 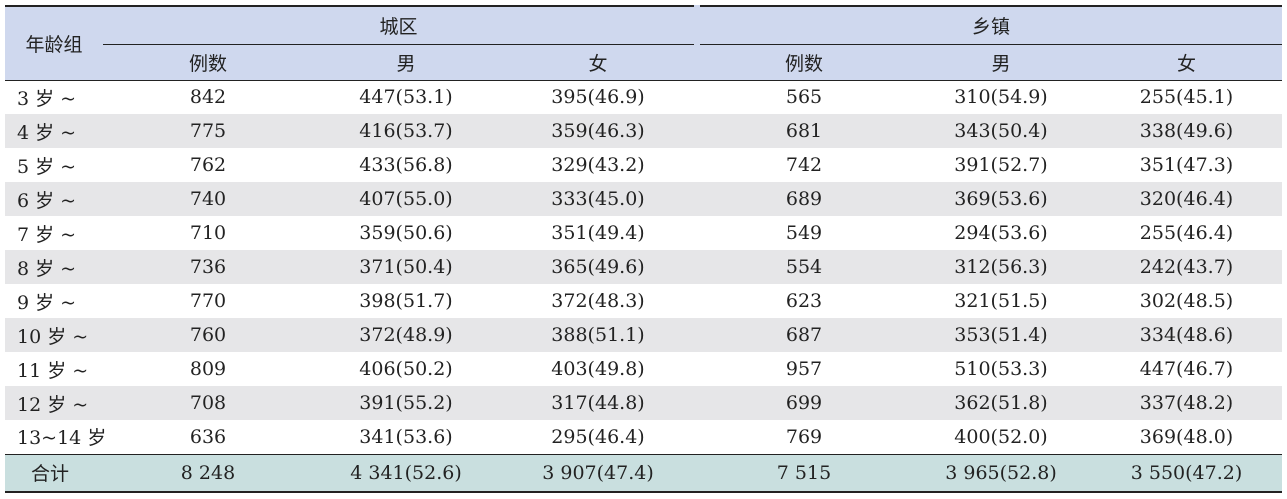 What do you see at coordinates (47, 268) in the screenshot?
I see `age-cell: 8 岁 ~` at bounding box center [47, 268].